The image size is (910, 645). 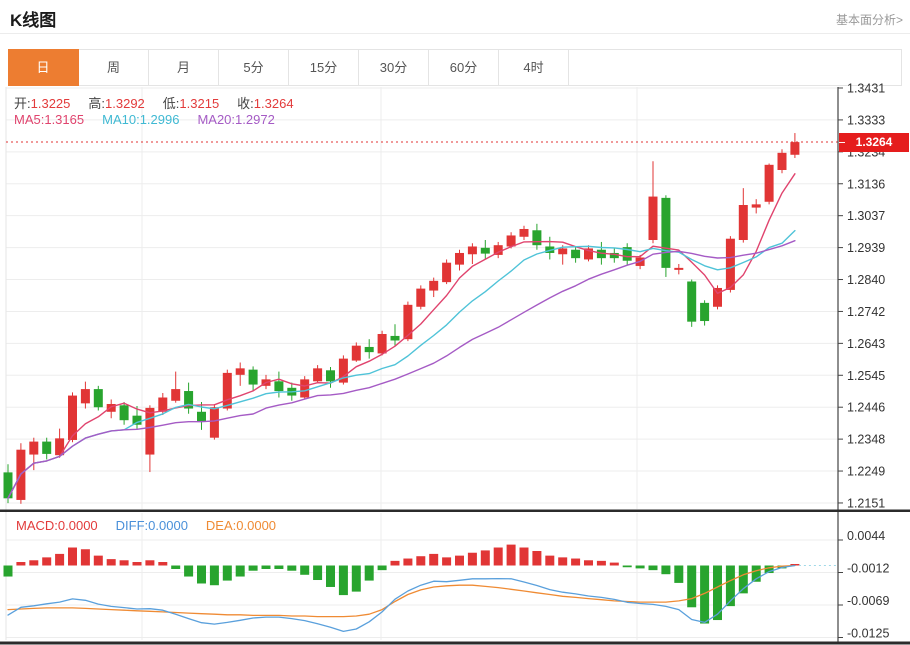 I want to click on price-axis-label: 1.2151, so click(x=866, y=503).